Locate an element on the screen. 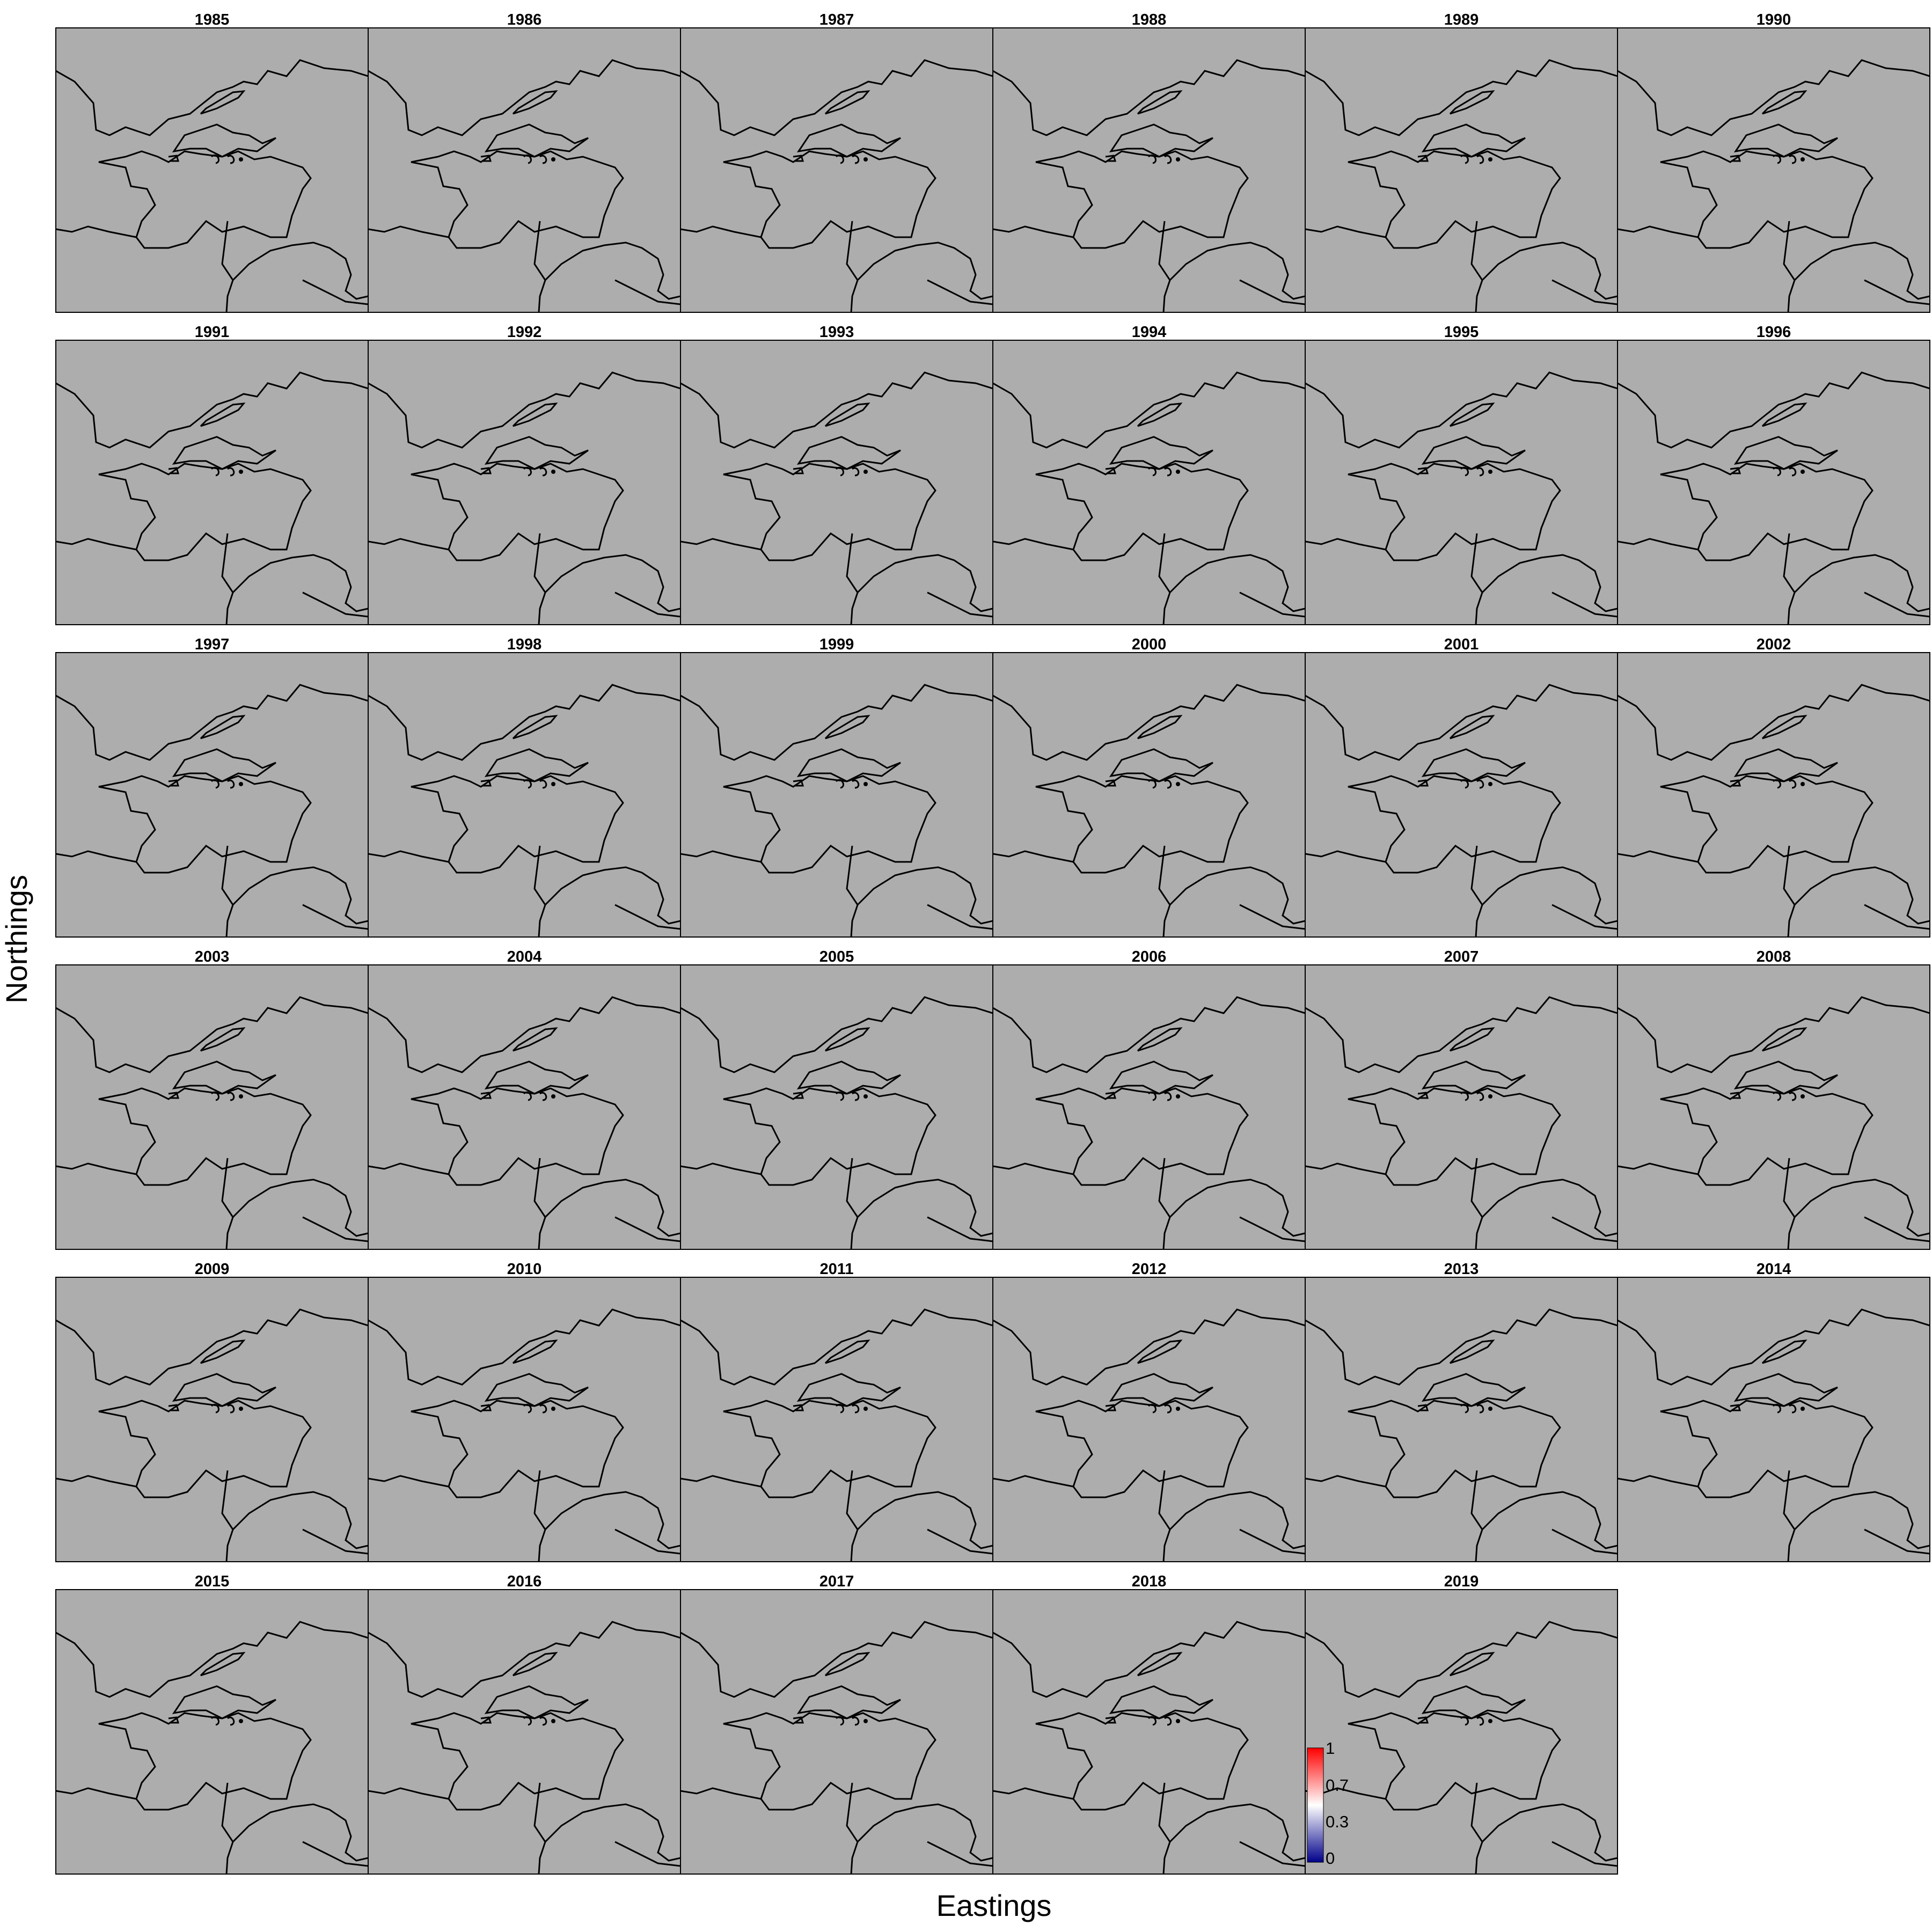 The width and height of the screenshot is (1932, 1932). panel-title: 1994 is located at coordinates (1149, 332).